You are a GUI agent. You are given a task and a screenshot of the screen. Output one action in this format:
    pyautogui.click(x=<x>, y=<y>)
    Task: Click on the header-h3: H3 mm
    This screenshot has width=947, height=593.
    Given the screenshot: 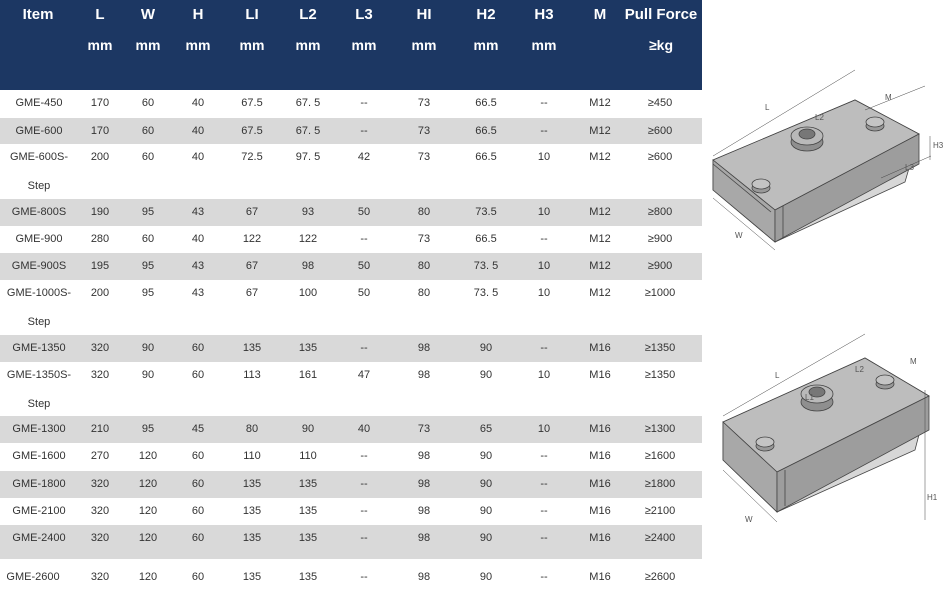 What is the action you would take?
    pyautogui.click(x=544, y=29)
    